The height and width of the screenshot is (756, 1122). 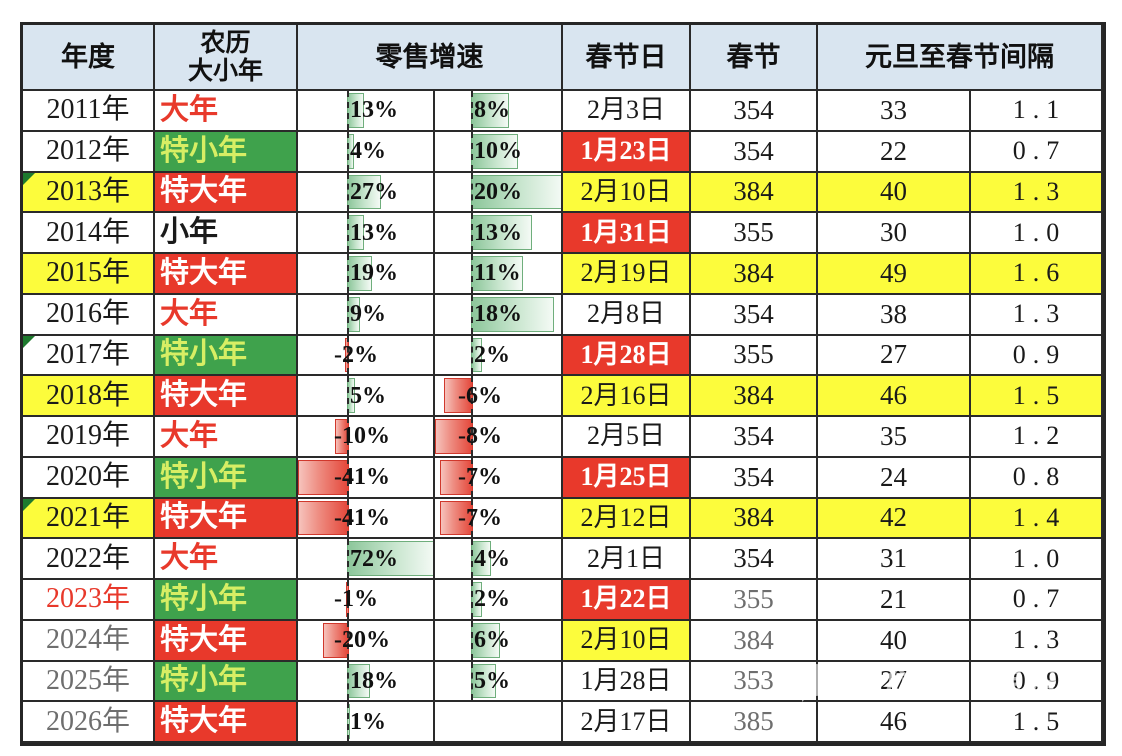 I want to click on interval-days-cell: 46, so click(x=894, y=722).